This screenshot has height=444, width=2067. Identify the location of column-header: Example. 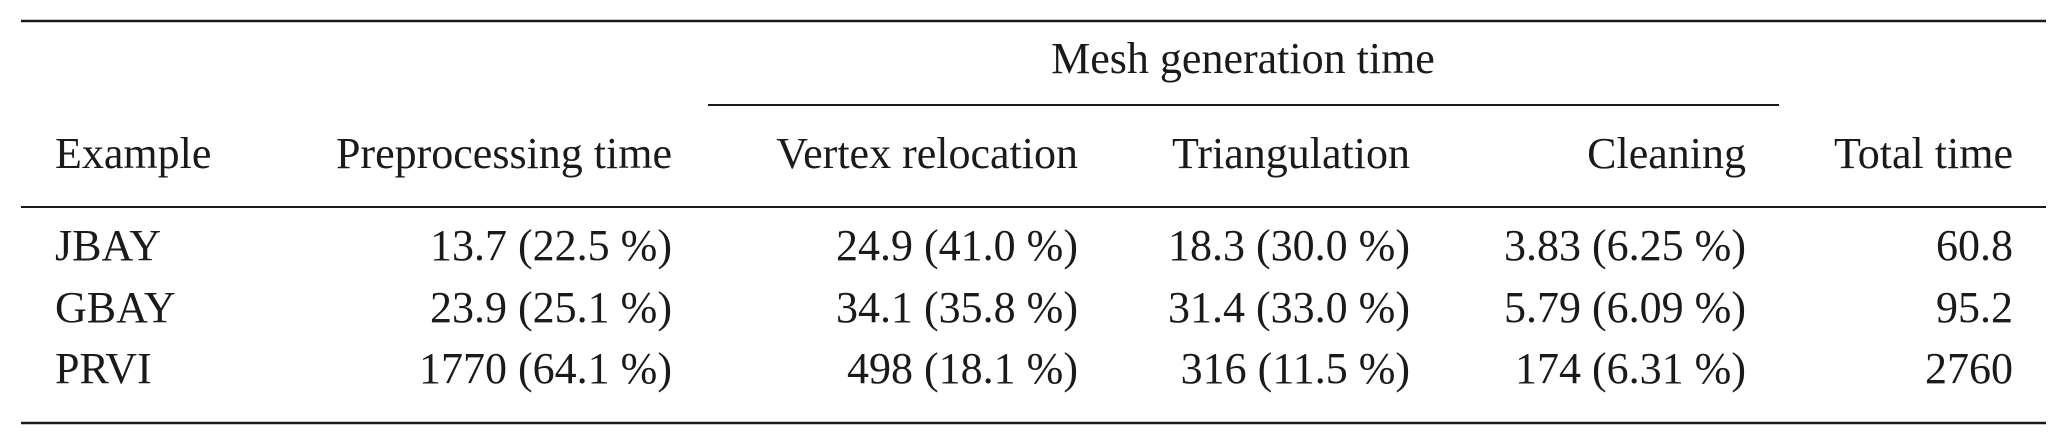
(133, 153).